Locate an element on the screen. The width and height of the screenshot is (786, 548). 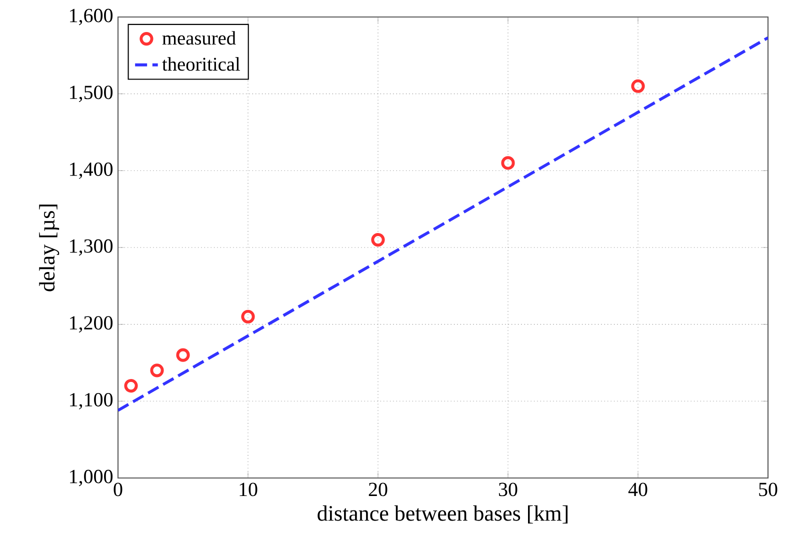
legend-label: theoritical is located at coordinates (201, 64).